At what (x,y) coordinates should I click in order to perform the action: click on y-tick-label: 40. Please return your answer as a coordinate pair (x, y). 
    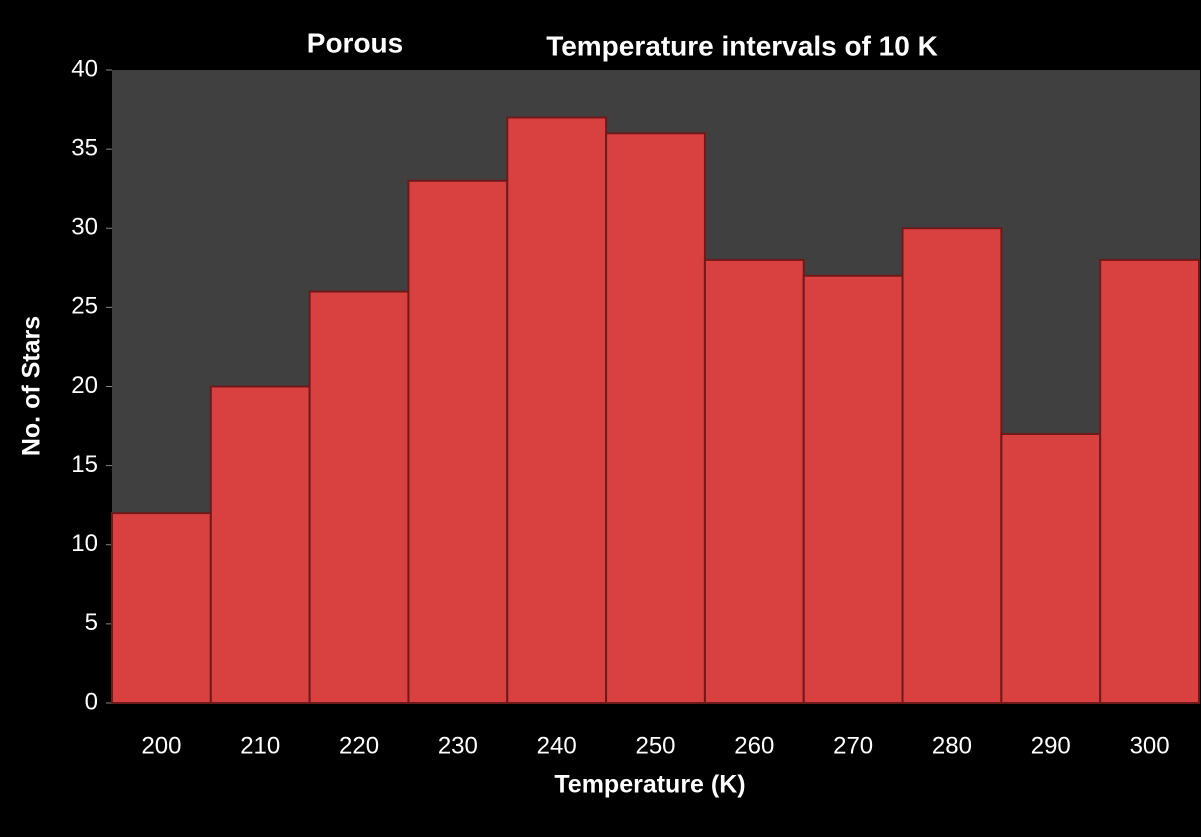
    Looking at the image, I should click on (84, 68).